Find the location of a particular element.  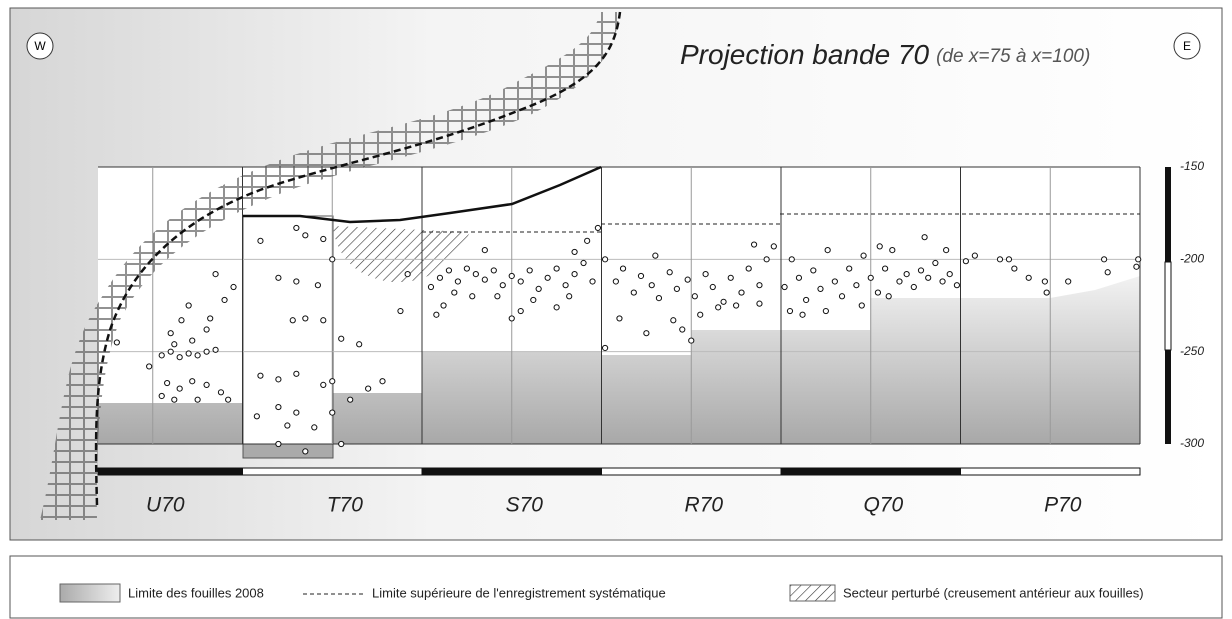

legend-box is located at coordinates (616, 587).